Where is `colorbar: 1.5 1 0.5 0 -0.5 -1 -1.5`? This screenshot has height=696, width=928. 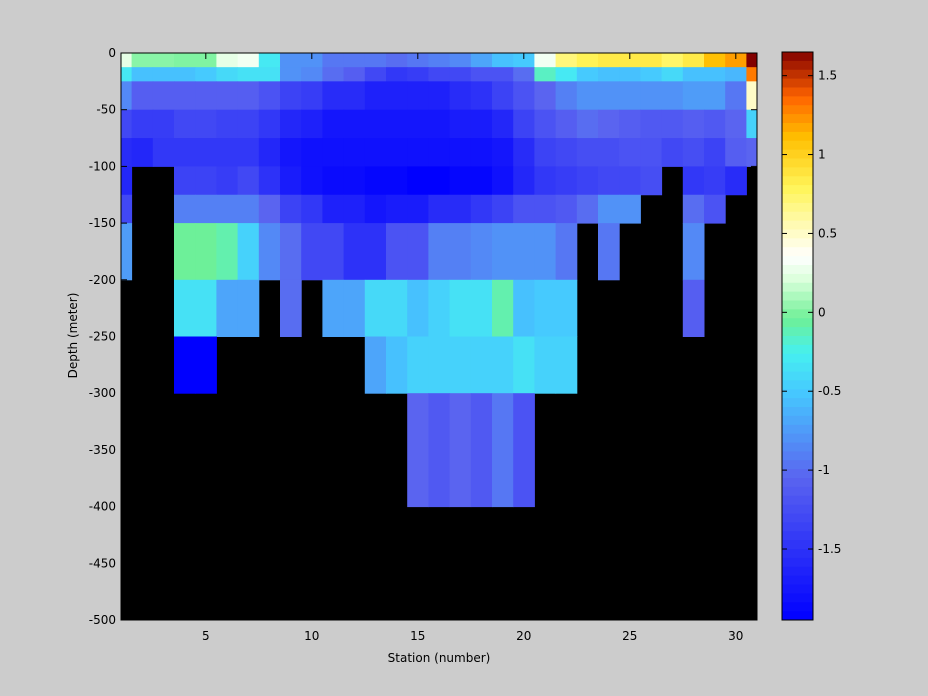
colorbar: 1.5 1 0.5 0 -0.5 -1 -1.5 is located at coordinates (811, 336).